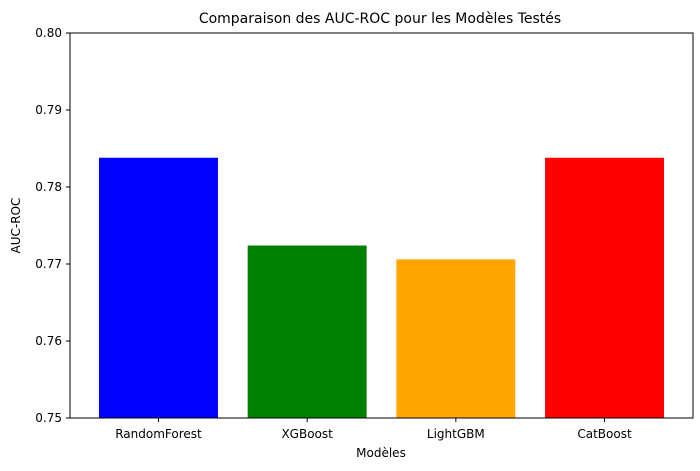 The width and height of the screenshot is (700, 471). What do you see at coordinates (456, 434) in the screenshot?
I see `x-tick-label: LightGBM` at bounding box center [456, 434].